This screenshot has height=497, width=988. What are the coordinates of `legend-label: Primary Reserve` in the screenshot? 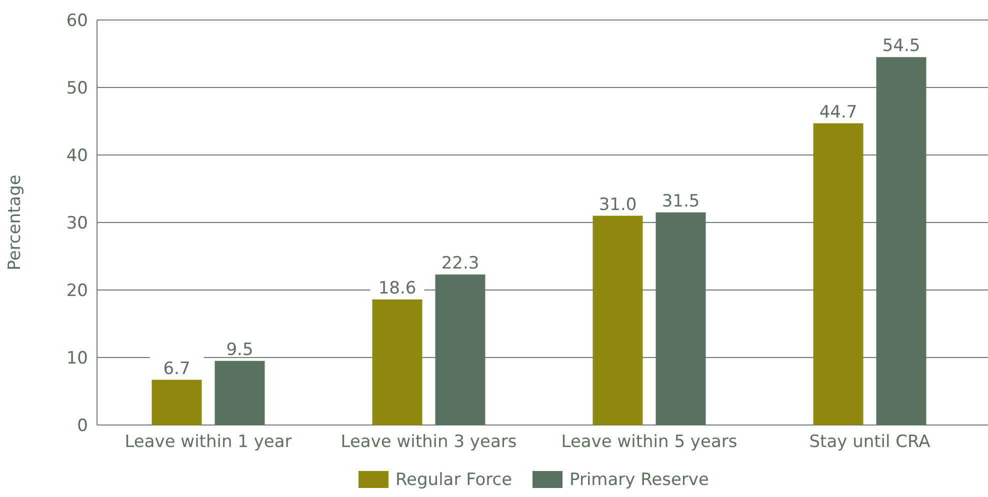 It's located at (639, 480).